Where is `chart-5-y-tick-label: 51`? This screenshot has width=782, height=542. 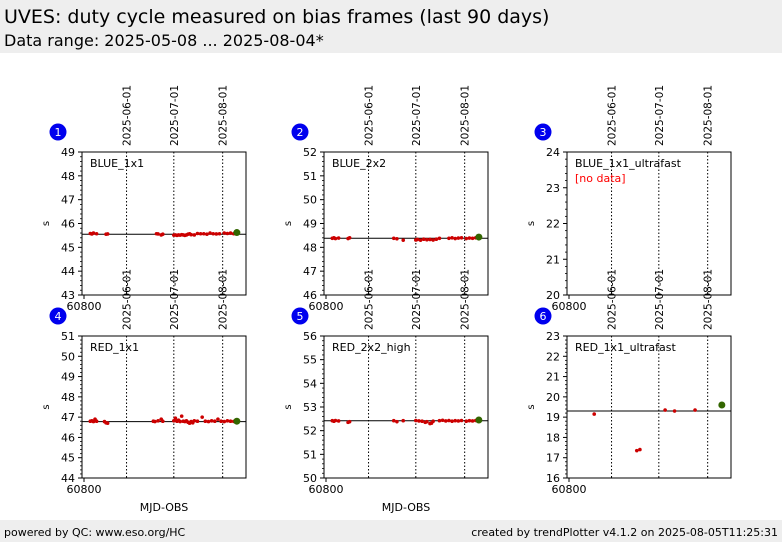
chart-5-y-tick-label: 51 is located at coordinates (310, 454).